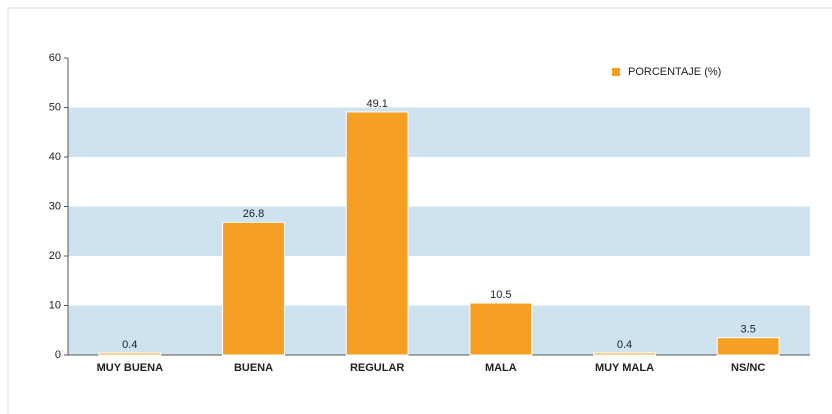  I want to click on y-tick-label: 10, so click(55, 305).